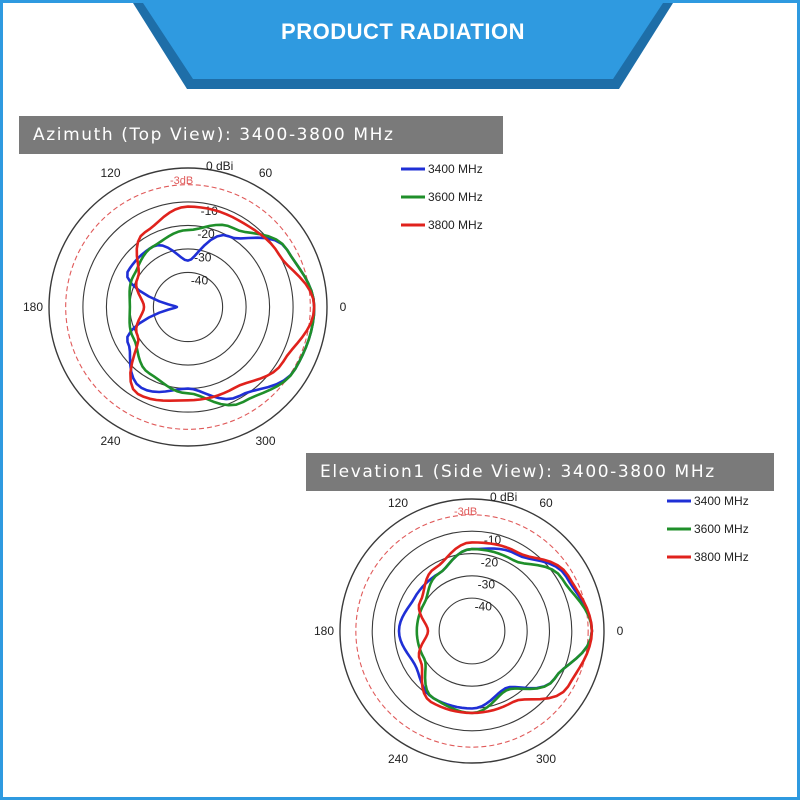 The width and height of the screenshot is (800, 800). I want to click on banner-shape, so click(403, 41).